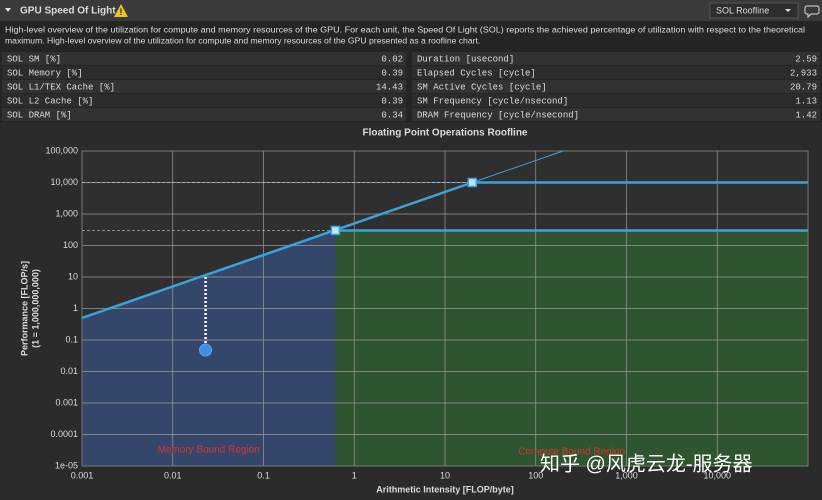 Image resolution: width=822 pixels, height=500 pixels. I want to click on metric-name: SOL SM [%], so click(34, 59).